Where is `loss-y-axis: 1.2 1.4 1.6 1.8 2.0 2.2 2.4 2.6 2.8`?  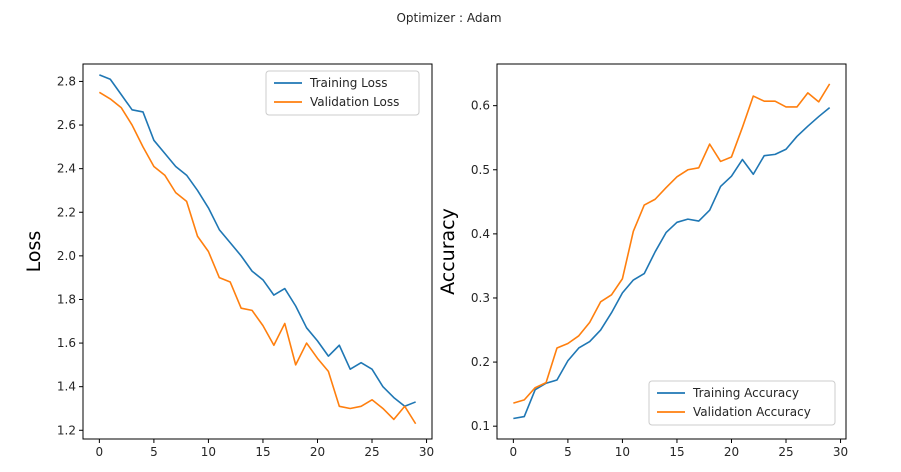 loss-y-axis: 1.2 1.4 1.6 1.8 2.0 2.2 2.4 2.6 2.8 is located at coordinates (70, 255).